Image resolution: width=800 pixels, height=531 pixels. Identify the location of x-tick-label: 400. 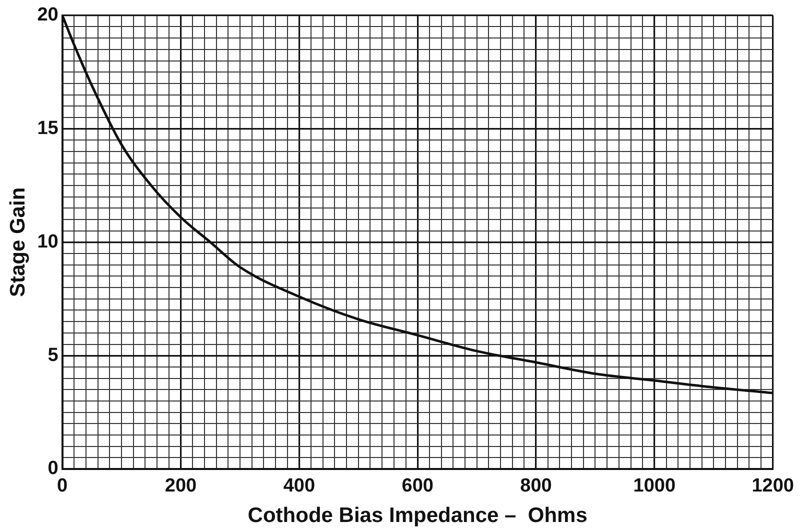
(299, 486).